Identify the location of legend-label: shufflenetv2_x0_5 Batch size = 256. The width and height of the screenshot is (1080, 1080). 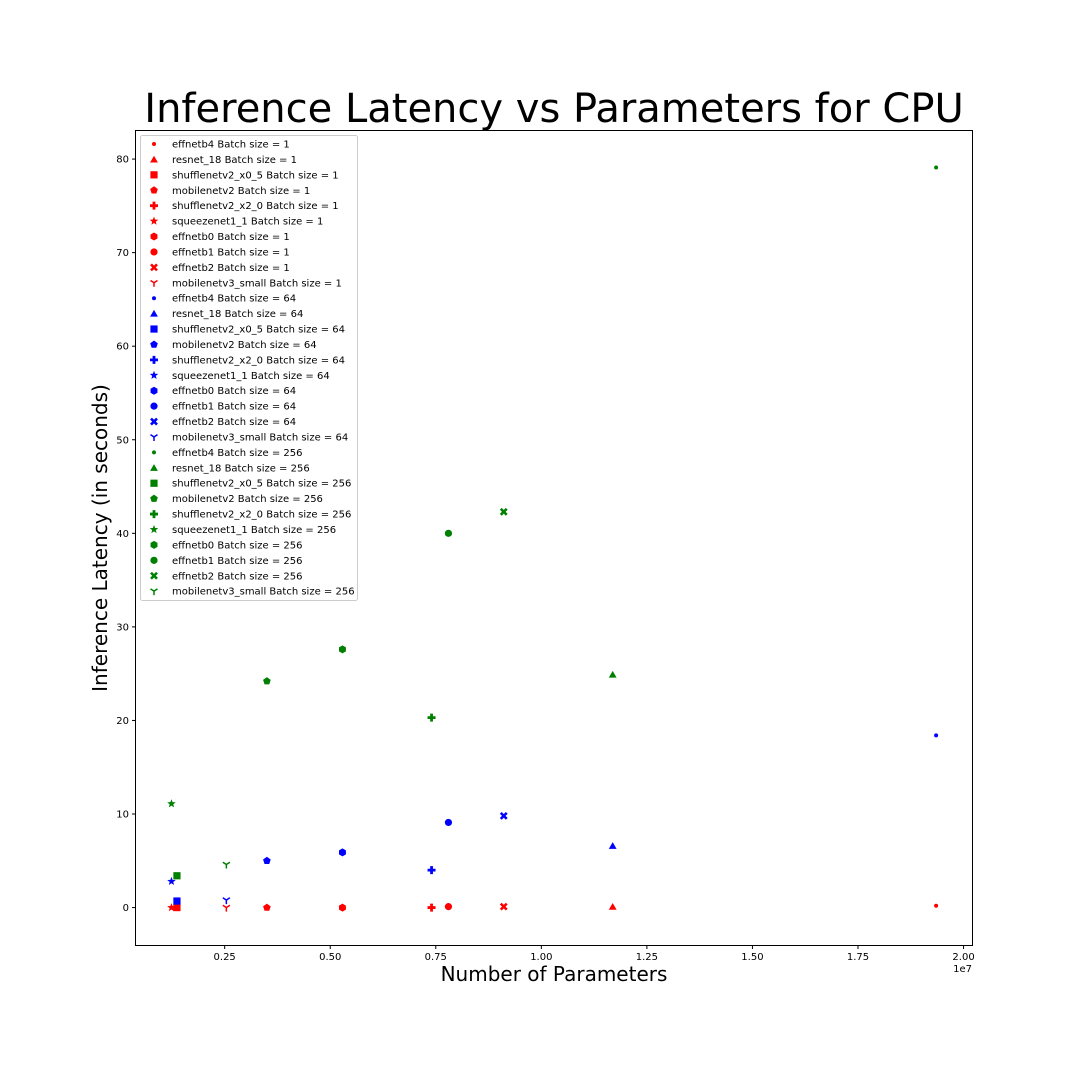
(261, 484).